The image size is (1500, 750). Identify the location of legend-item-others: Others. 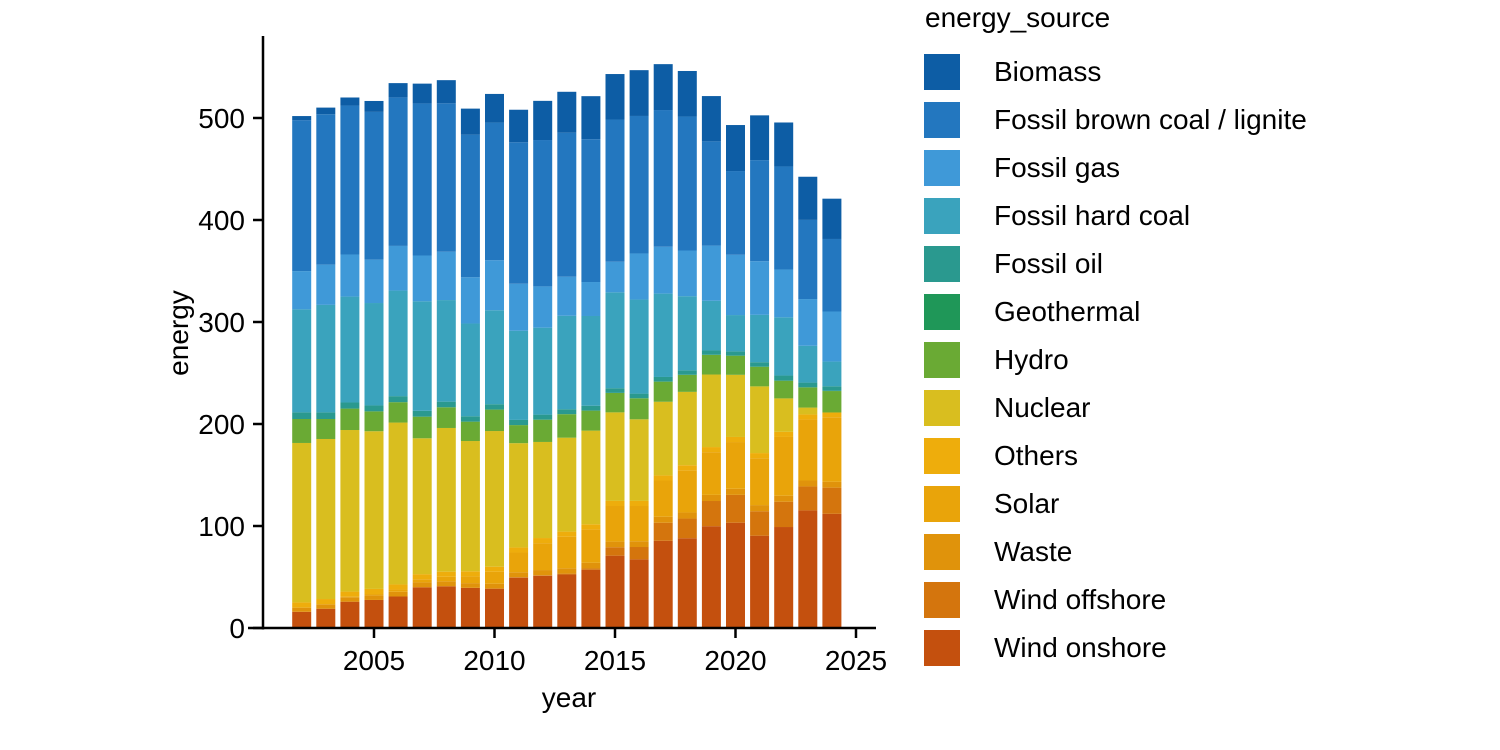
(1204, 456).